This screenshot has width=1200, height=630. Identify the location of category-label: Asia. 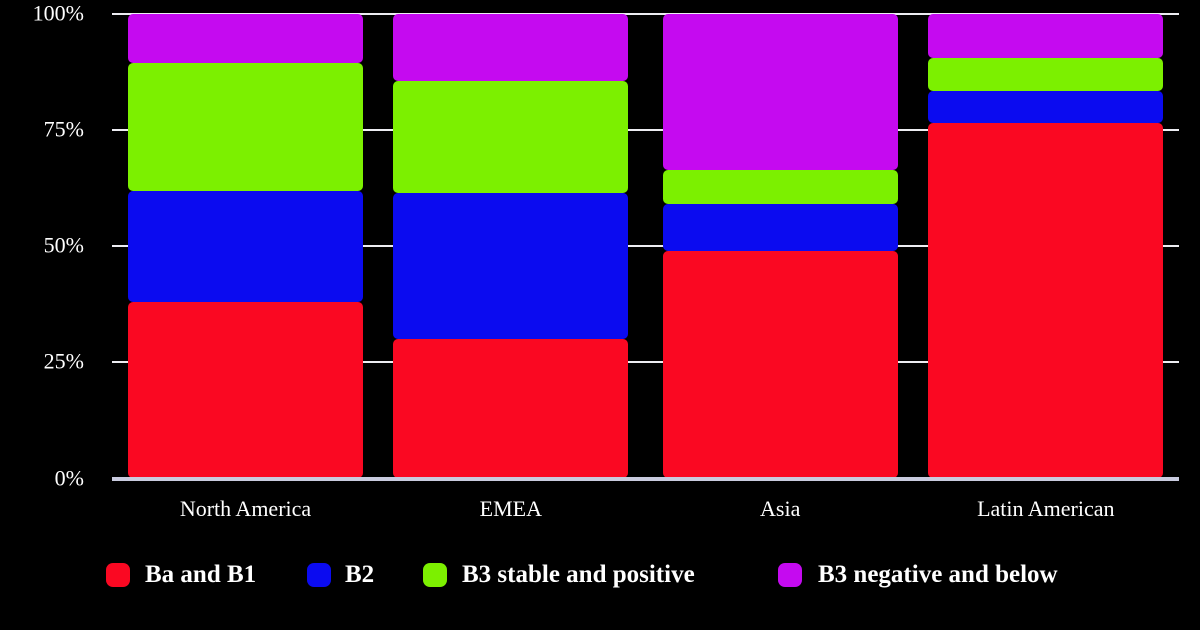
(780, 508).